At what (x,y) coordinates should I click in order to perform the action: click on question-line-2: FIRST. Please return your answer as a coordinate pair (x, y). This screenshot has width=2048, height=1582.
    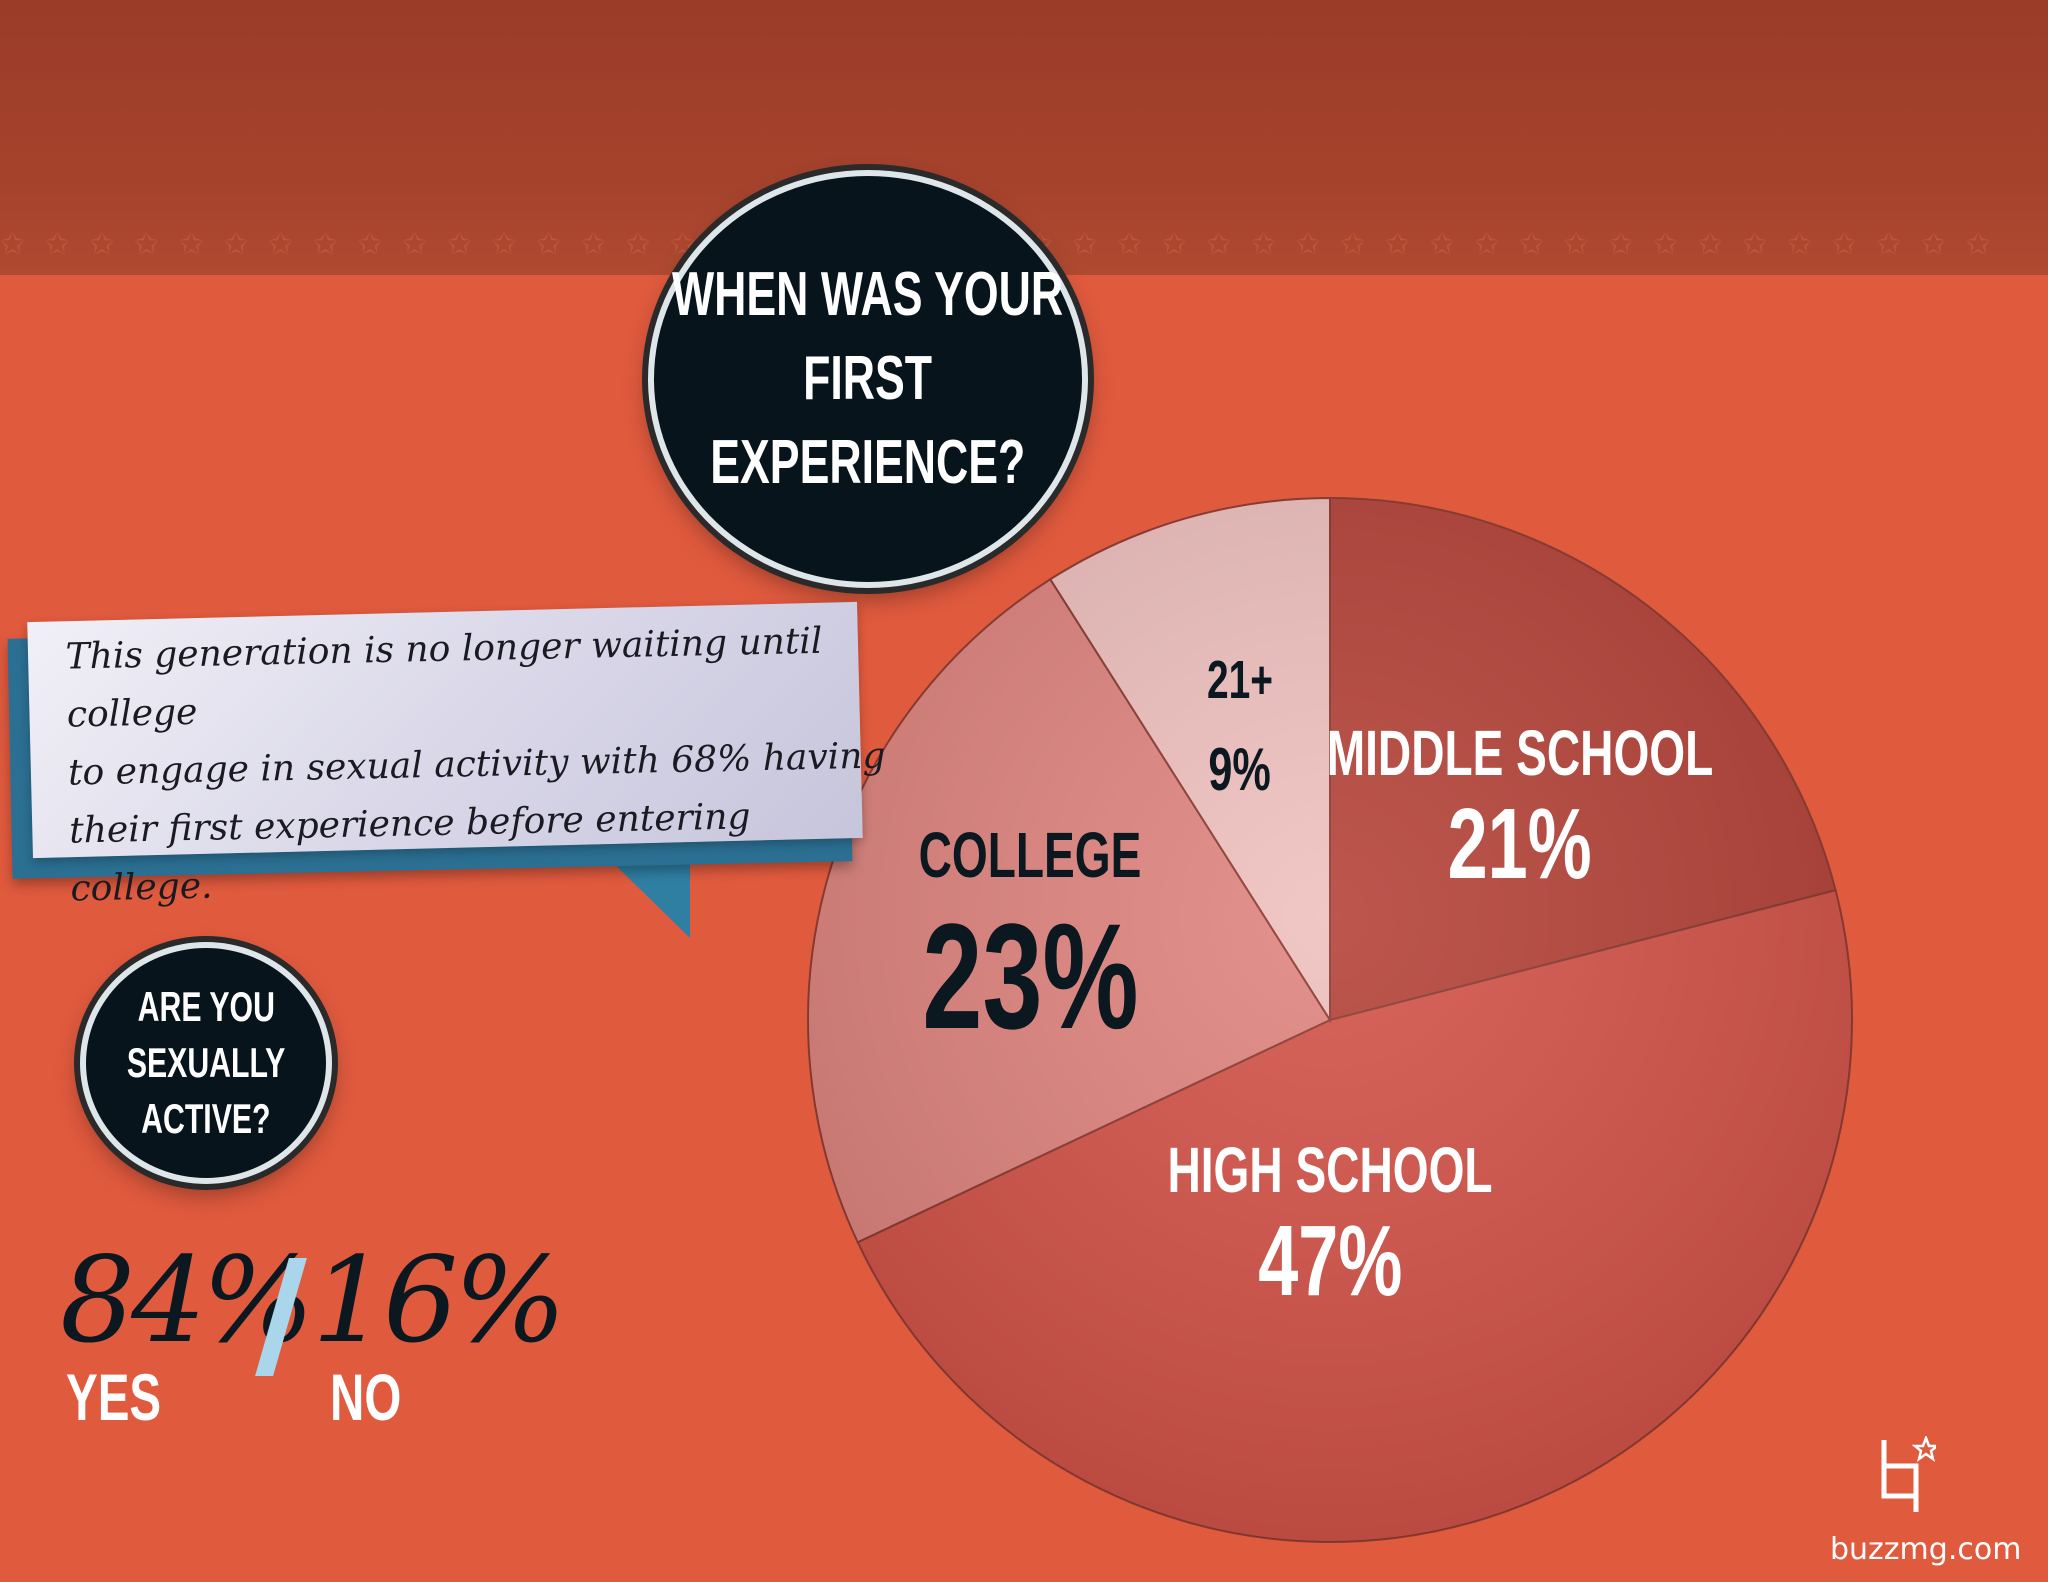
    Looking at the image, I should click on (868, 378).